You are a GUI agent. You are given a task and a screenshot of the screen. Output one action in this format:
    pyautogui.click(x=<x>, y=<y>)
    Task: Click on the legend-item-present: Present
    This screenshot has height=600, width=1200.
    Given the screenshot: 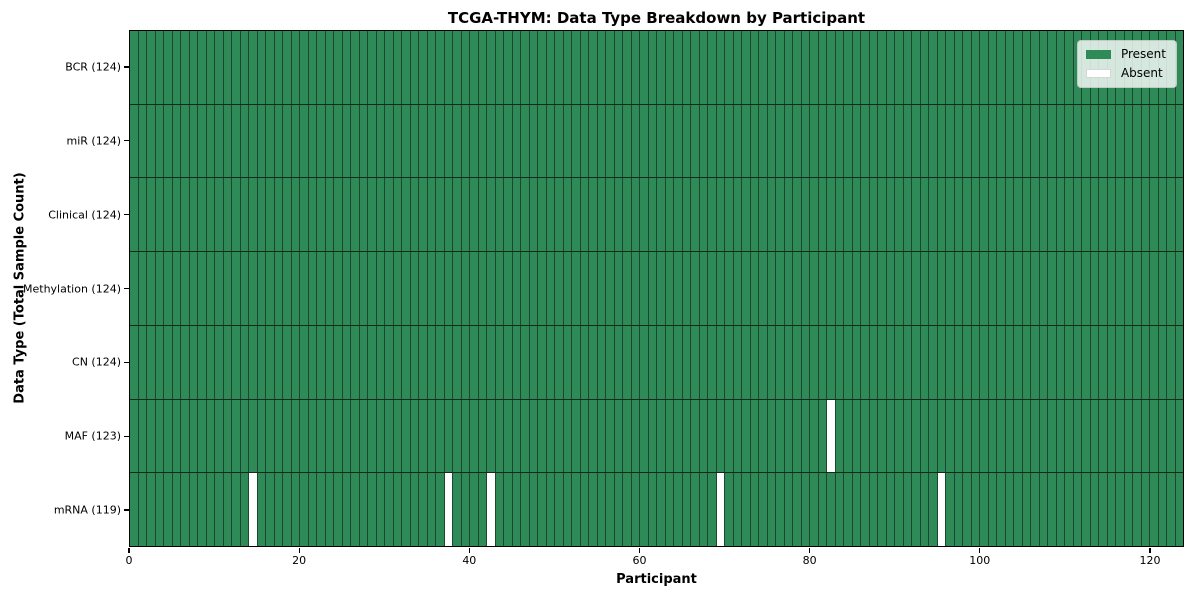 What is the action you would take?
    pyautogui.click(x=1125, y=54)
    